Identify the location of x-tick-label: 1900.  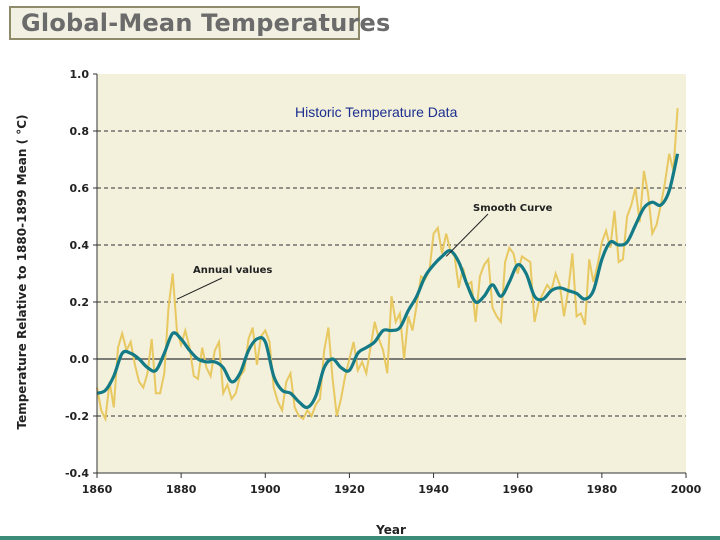
(265, 489).